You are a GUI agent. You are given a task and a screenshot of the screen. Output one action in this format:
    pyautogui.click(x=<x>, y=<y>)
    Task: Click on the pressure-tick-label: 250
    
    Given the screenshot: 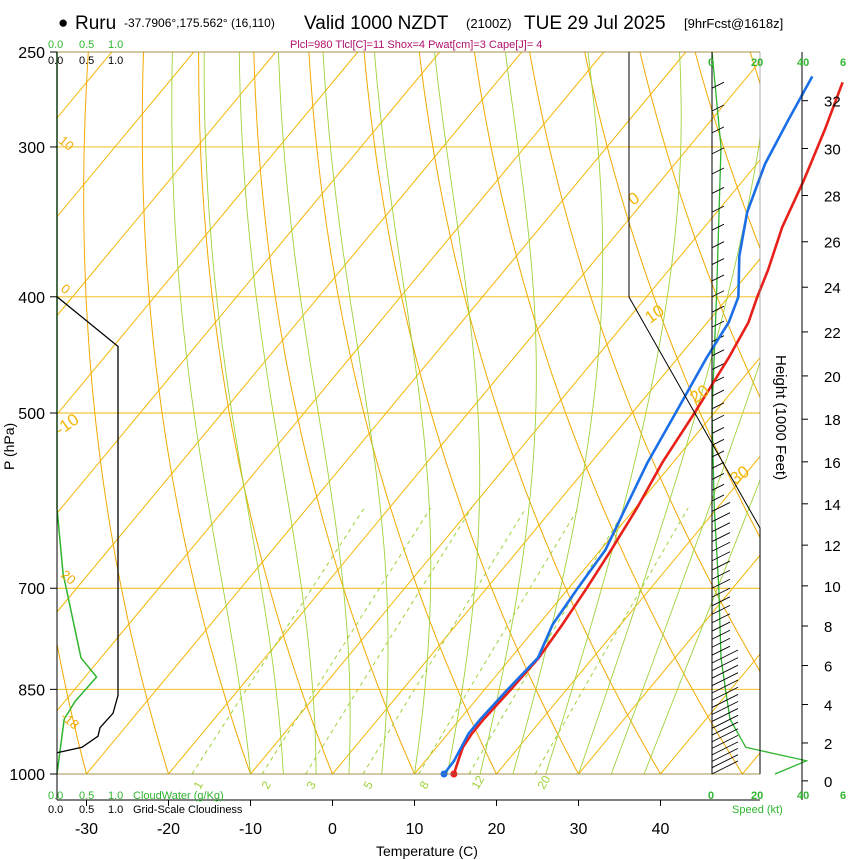 What is the action you would take?
    pyautogui.click(x=31, y=53)
    